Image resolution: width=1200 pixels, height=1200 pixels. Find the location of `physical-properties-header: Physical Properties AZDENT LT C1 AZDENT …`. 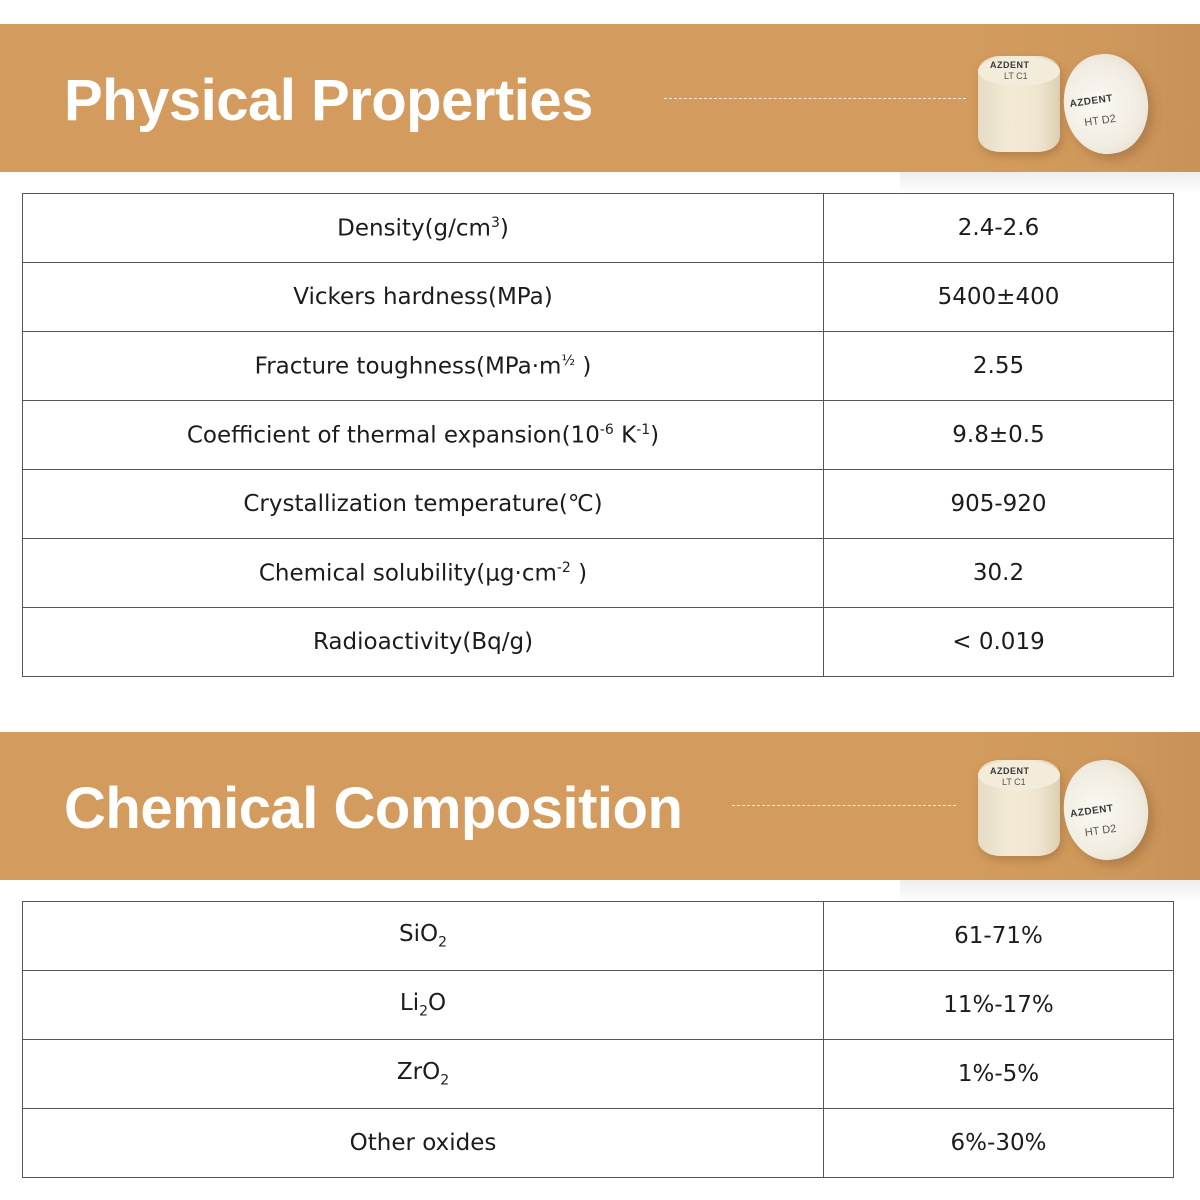

physical-properties-header: Physical Properties AZDENT LT C1 AZDENT … is located at coordinates (600, 98).